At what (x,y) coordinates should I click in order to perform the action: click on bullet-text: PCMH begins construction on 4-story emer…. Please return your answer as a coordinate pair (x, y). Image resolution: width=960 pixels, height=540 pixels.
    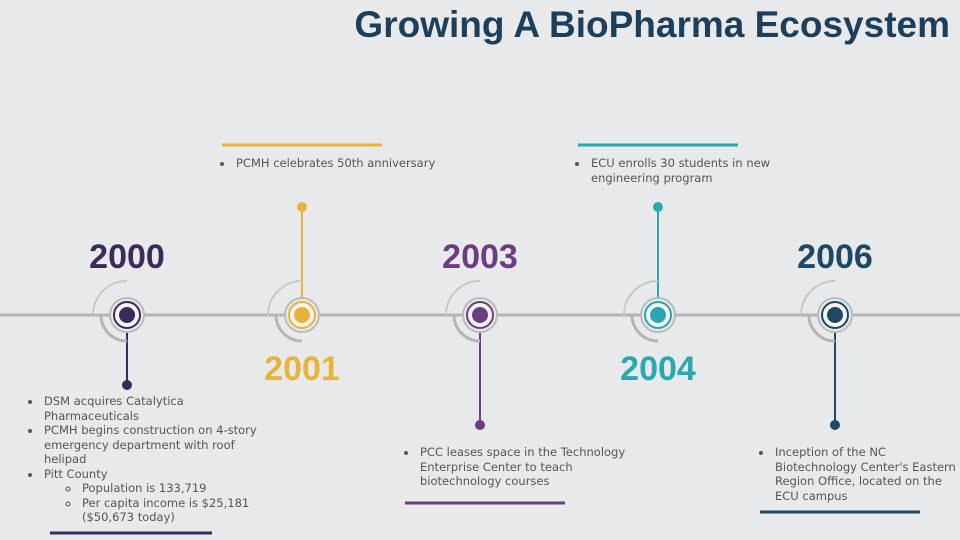
    Looking at the image, I should click on (150, 444).